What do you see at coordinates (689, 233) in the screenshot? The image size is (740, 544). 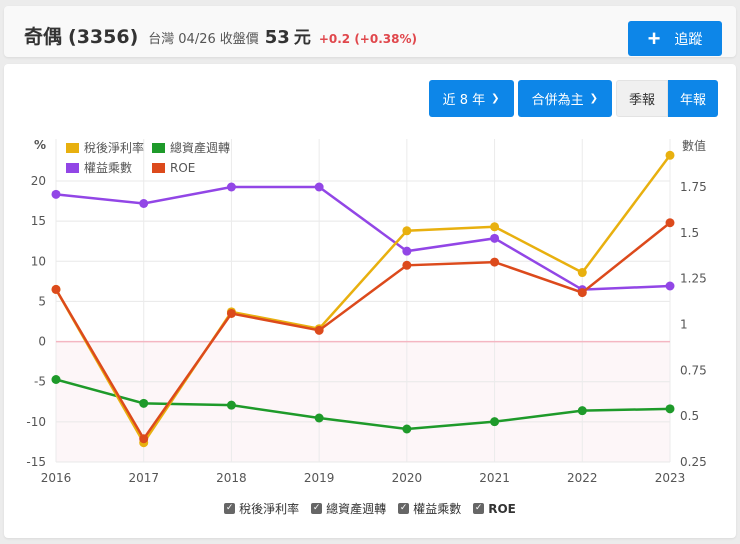 I see `y-right-tick: 1.5` at bounding box center [689, 233].